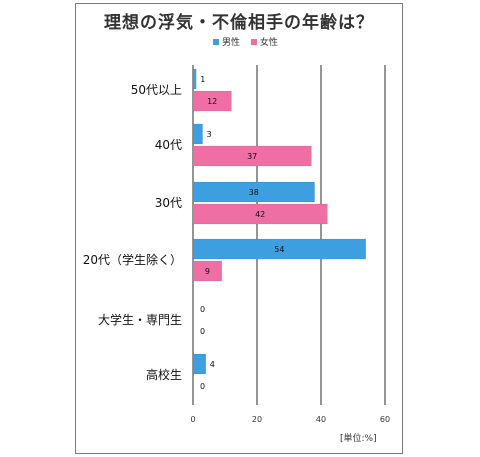 The height and width of the screenshot is (457, 480). I want to click on unit-label: [単位:%], so click(358, 439).